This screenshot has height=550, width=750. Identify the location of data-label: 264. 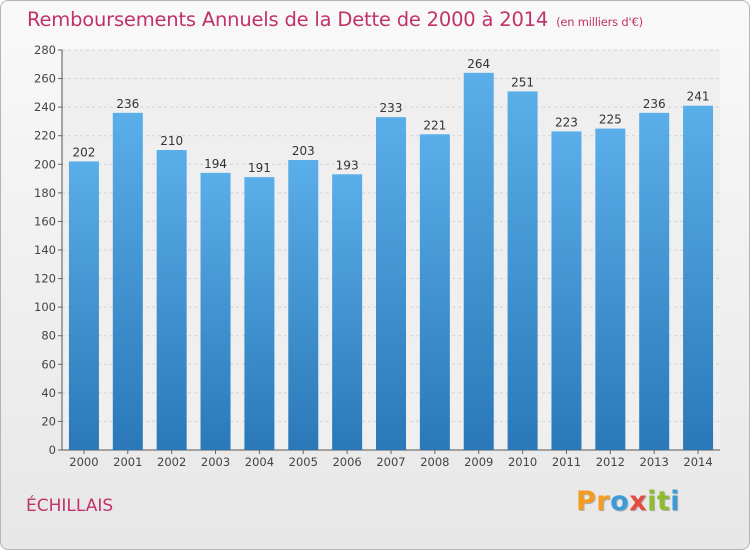
(478, 64).